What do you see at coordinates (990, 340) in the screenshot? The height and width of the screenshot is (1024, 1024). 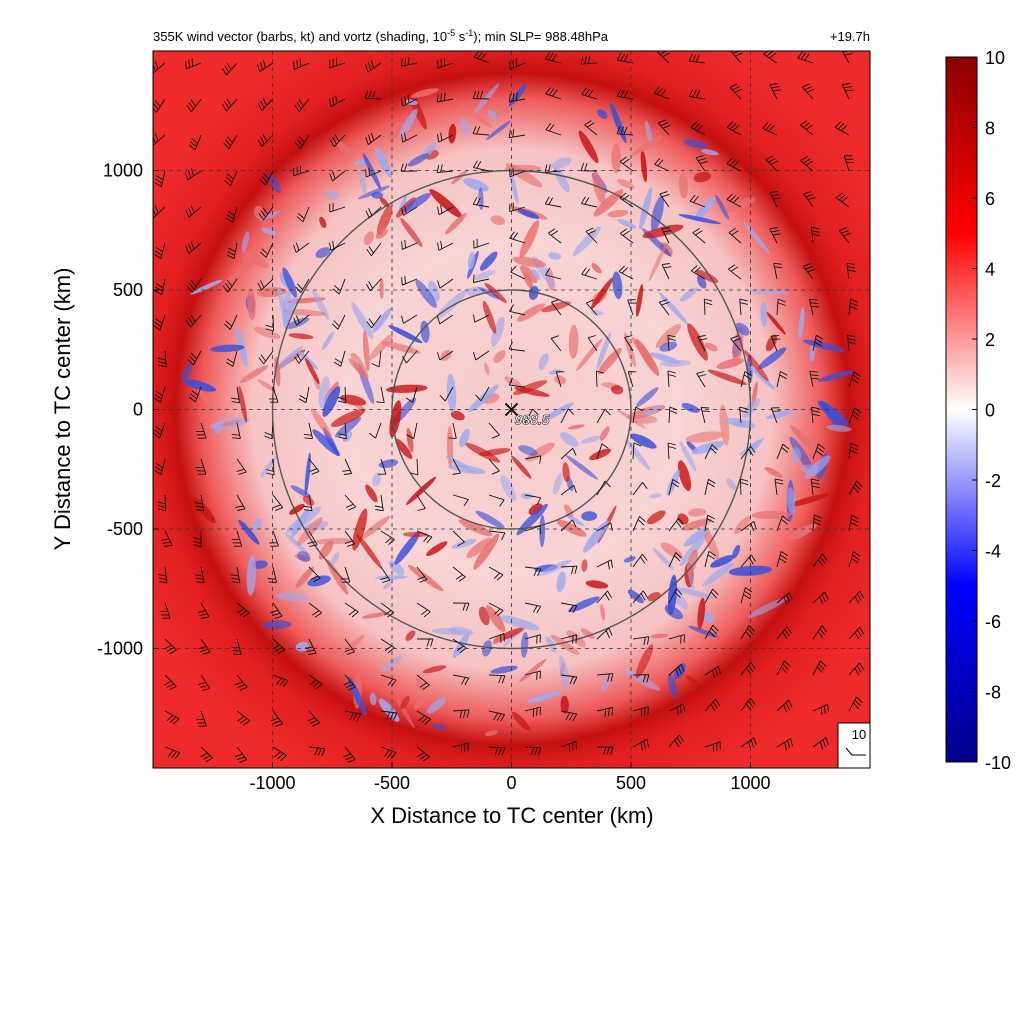 I see `colorbar-tick-label: 2` at bounding box center [990, 340].